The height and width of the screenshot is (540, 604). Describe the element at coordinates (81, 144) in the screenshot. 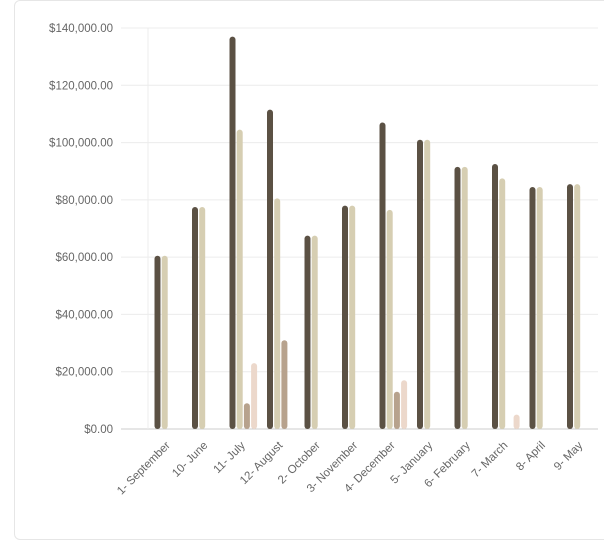

I see `y-tick-label: $100,000.00` at that location.